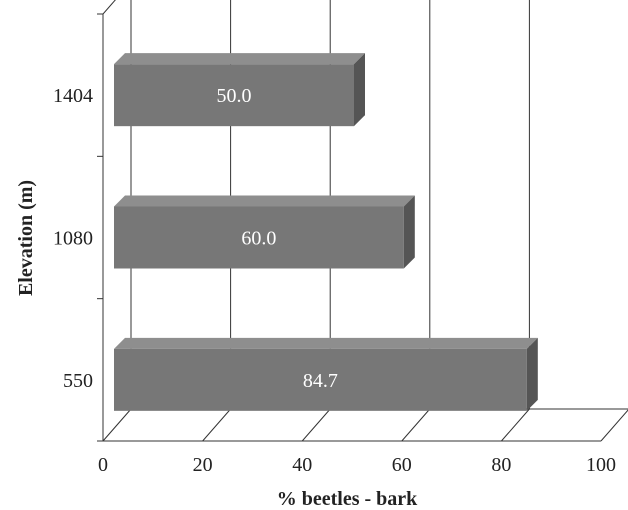 Image resolution: width=628 pixels, height=510 pixels. Describe the element at coordinates (203, 465) in the screenshot. I see `x-tick-label-20: 20` at that location.